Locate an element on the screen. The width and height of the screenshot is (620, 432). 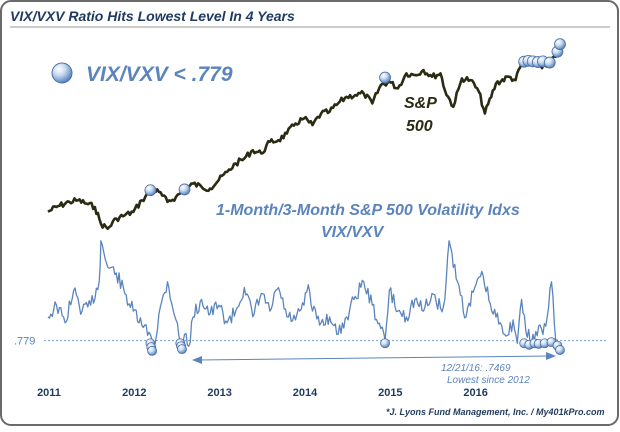
legend-marker-label: VIX/VXV < .779 is located at coordinates (159, 74).